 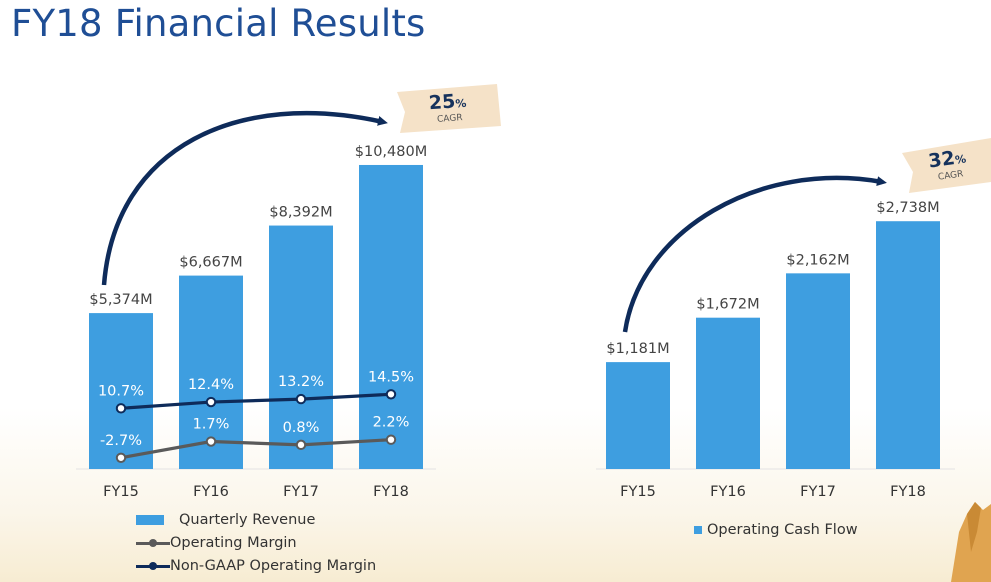 I want to click on non-gaap-margin-series: 10.7% 12.4% 13.2% 14.5%, so click(x=256, y=391).